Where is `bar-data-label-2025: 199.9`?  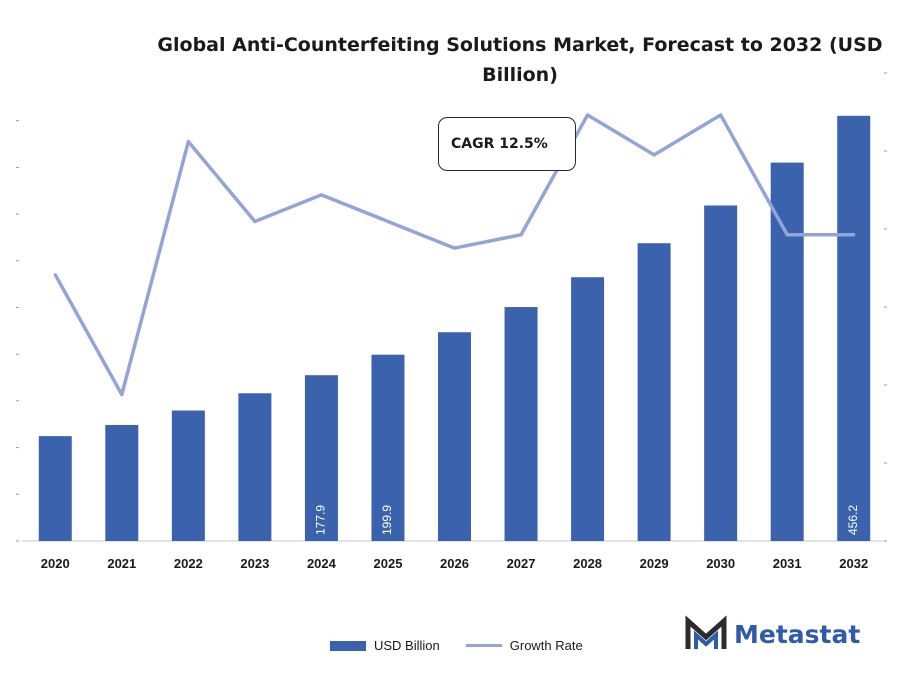
bar-data-label-2025: 199.9 is located at coordinates (387, 520).